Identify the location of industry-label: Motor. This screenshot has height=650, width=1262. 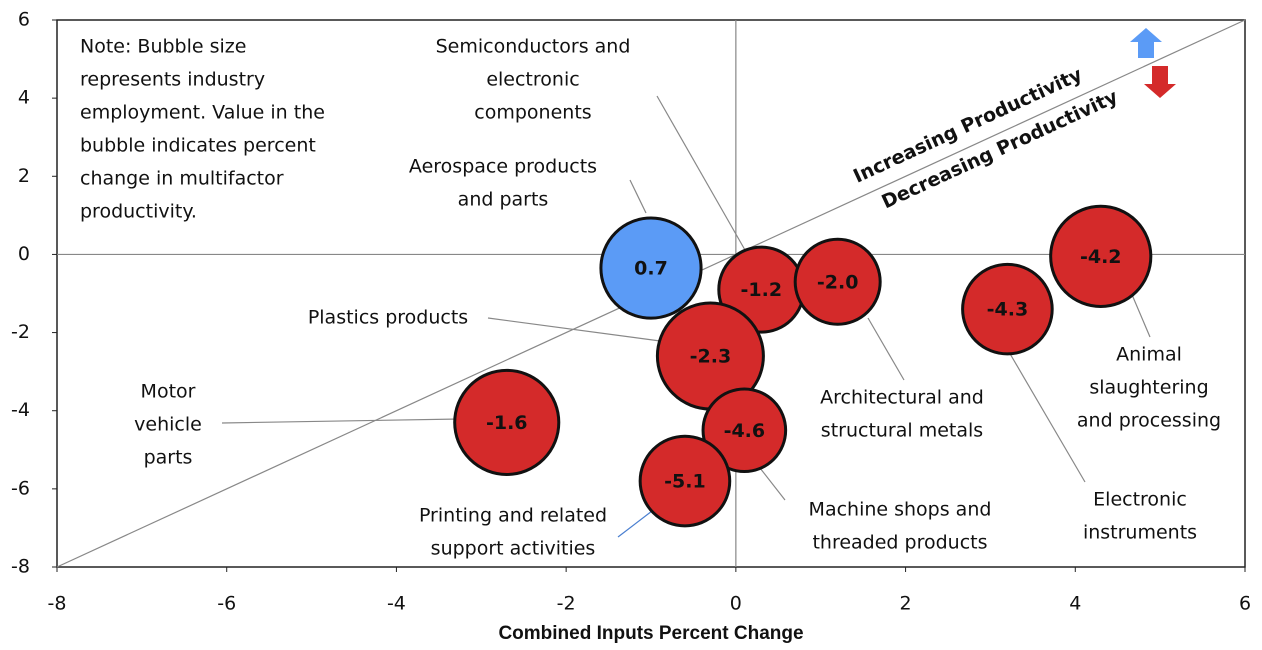
(168, 392).